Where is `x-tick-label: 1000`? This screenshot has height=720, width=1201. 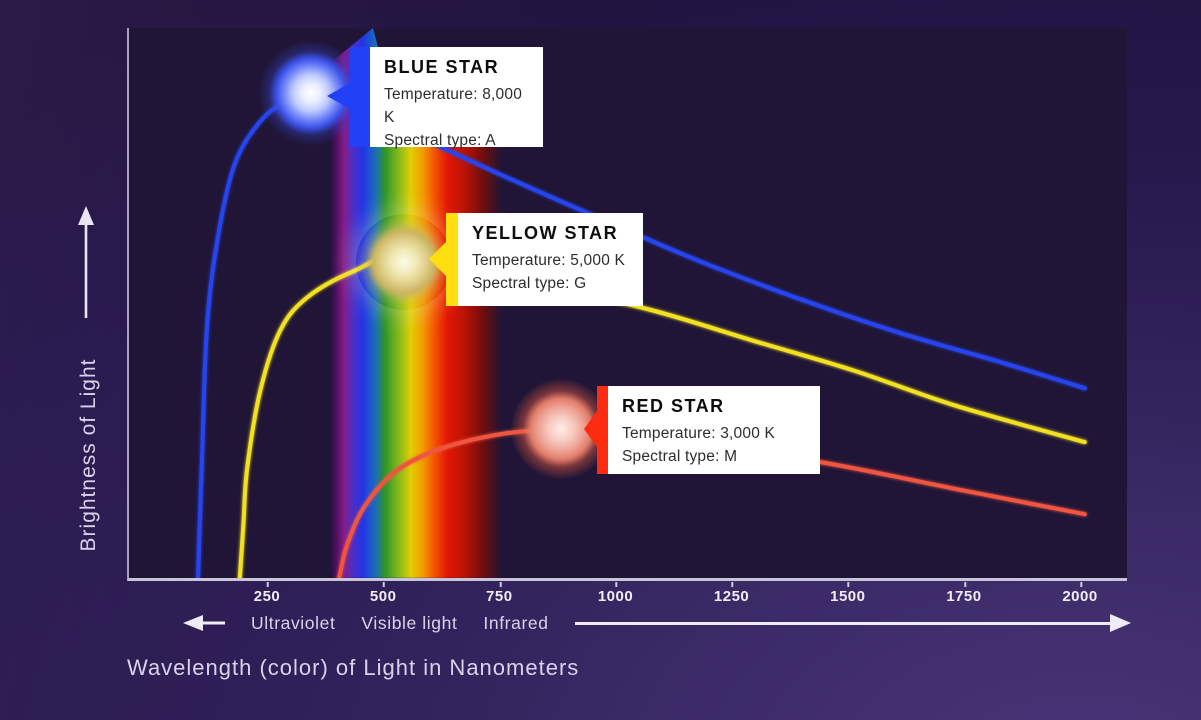
x-tick-label: 1000 is located at coordinates (615, 593).